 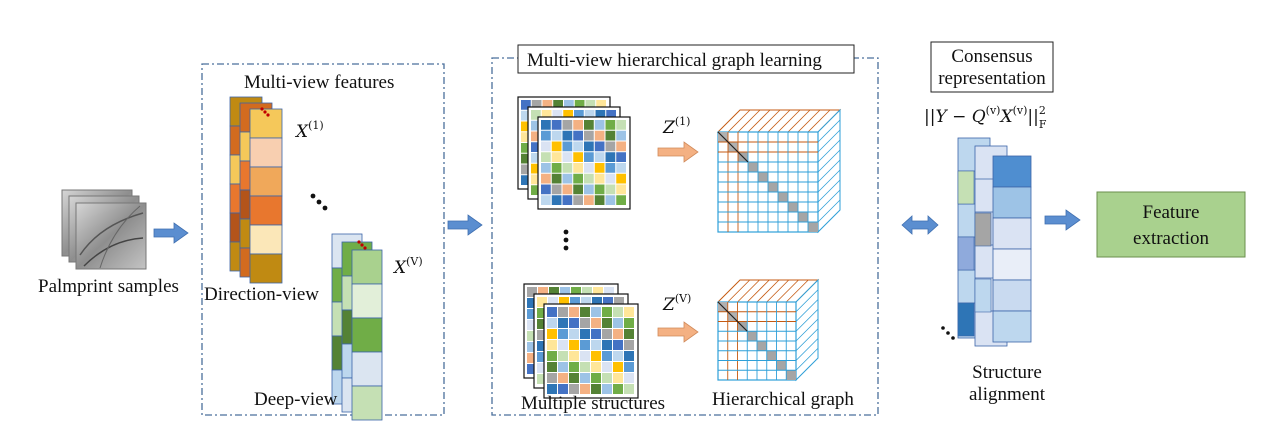 I want to click on ellipsis-dots, so click(x=319, y=202).